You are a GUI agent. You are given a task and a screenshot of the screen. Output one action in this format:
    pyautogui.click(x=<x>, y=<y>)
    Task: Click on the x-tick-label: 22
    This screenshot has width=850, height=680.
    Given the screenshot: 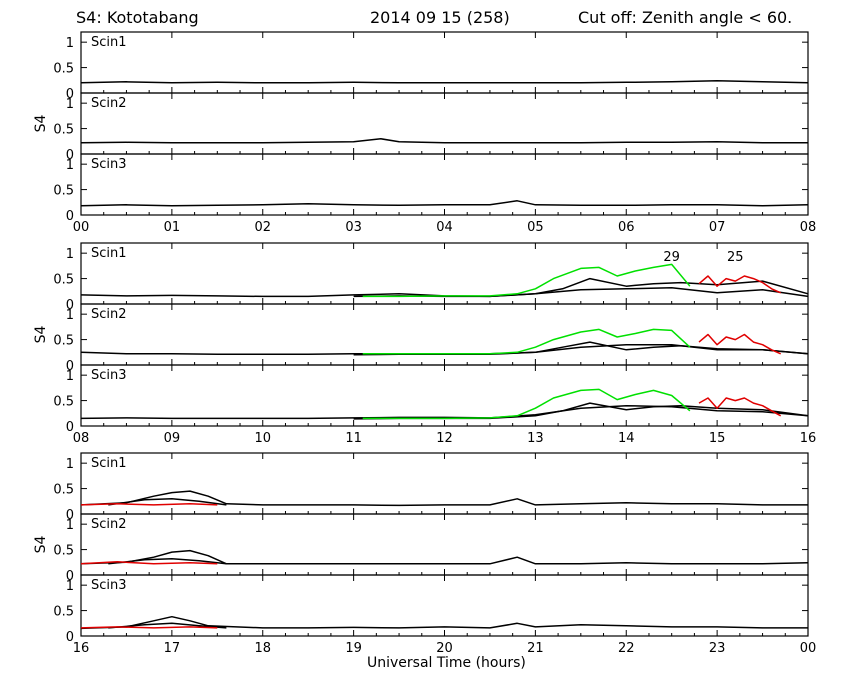 What is the action you would take?
    pyautogui.click(x=626, y=648)
    